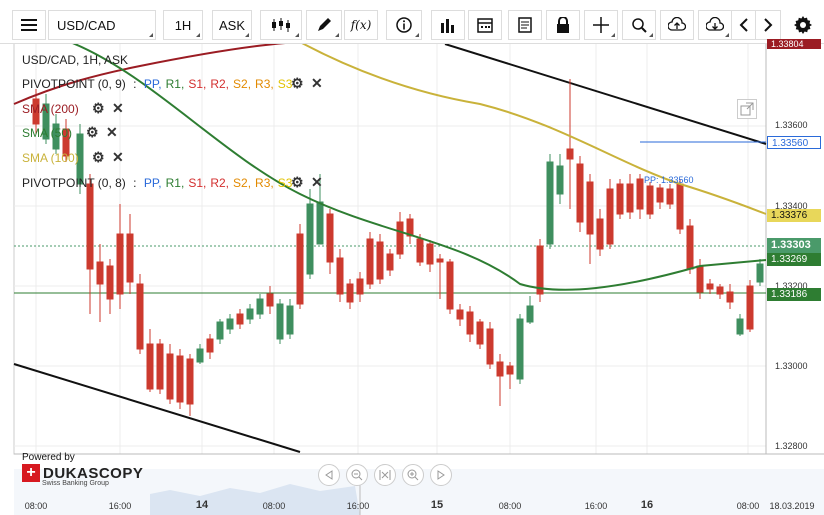  I want to click on crosshair-button, so click(601, 25).